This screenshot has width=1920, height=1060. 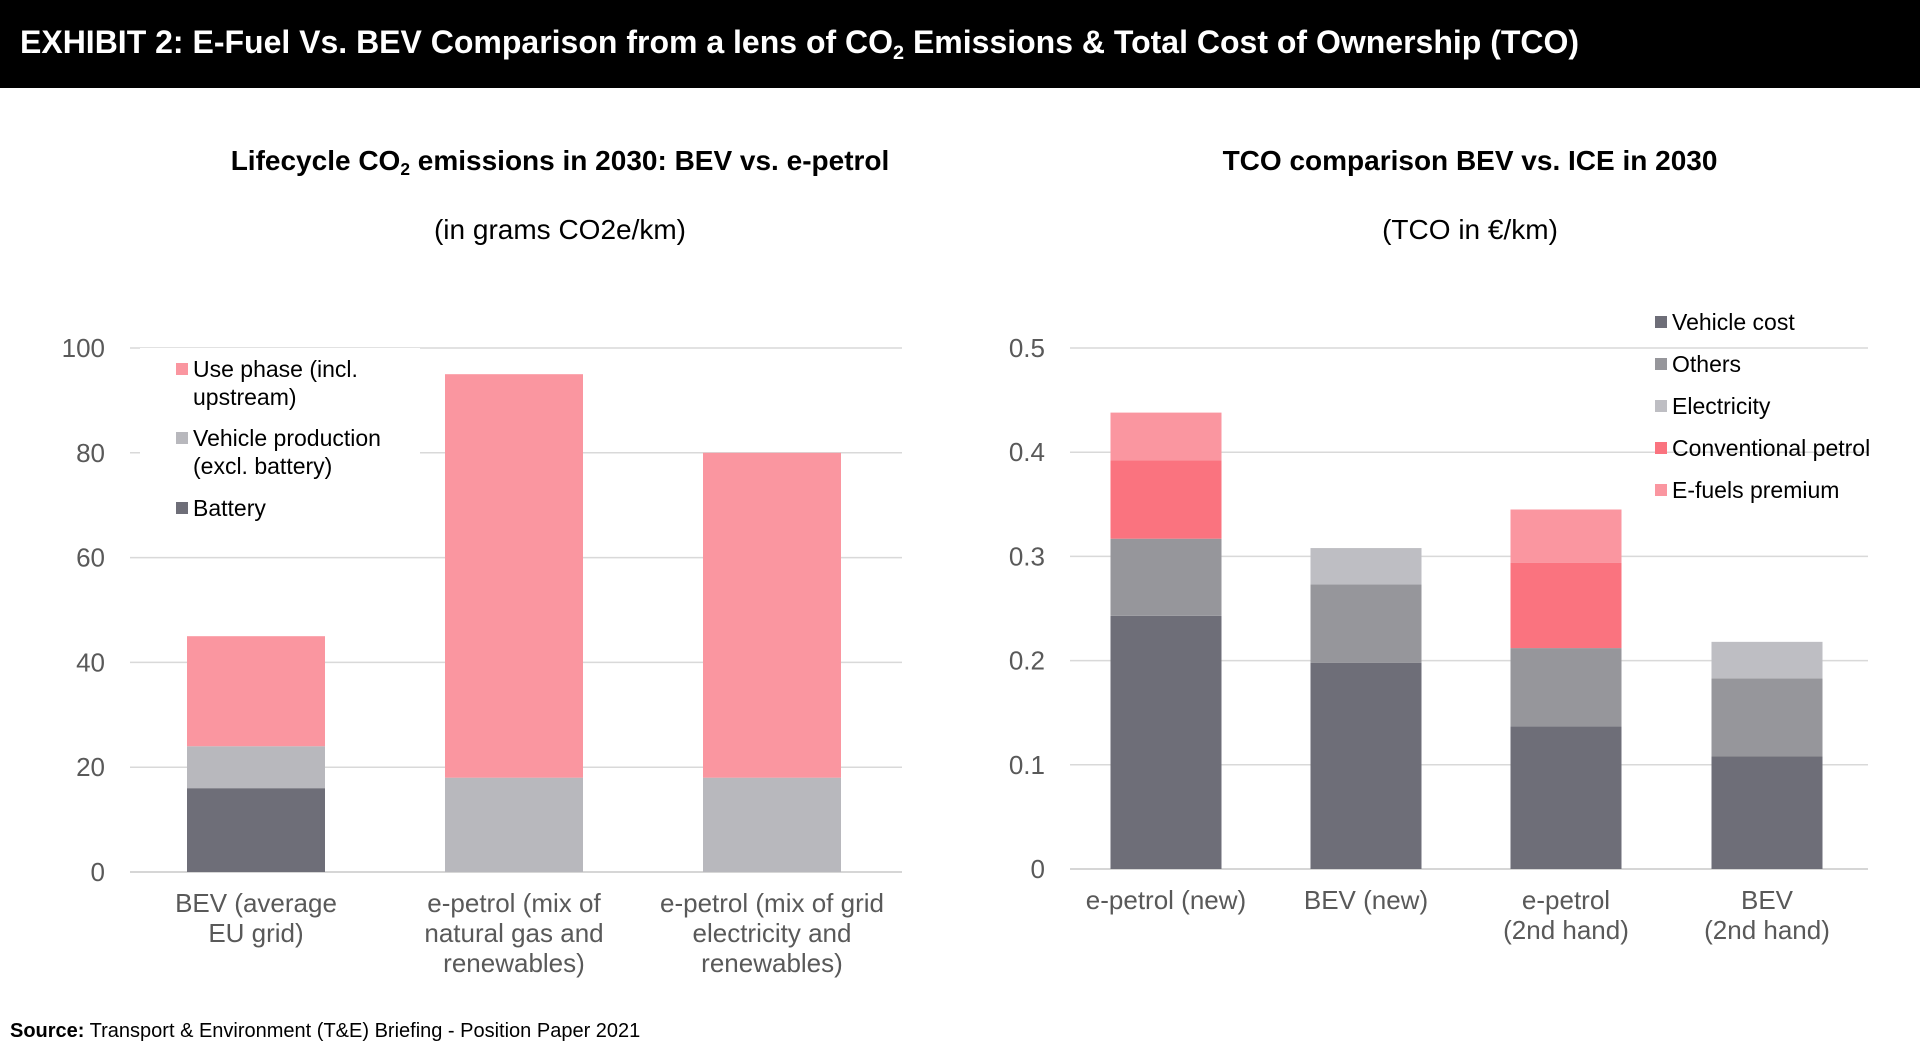 I want to click on left-y-tick-label: 20, so click(x=90, y=767).